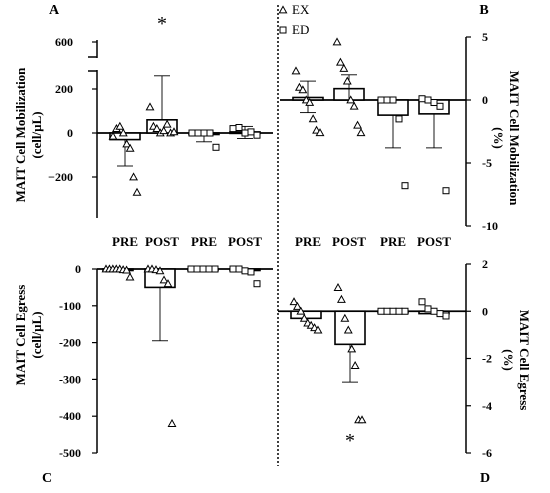  I want to click on category-label-right-post: POST, so click(349, 241).